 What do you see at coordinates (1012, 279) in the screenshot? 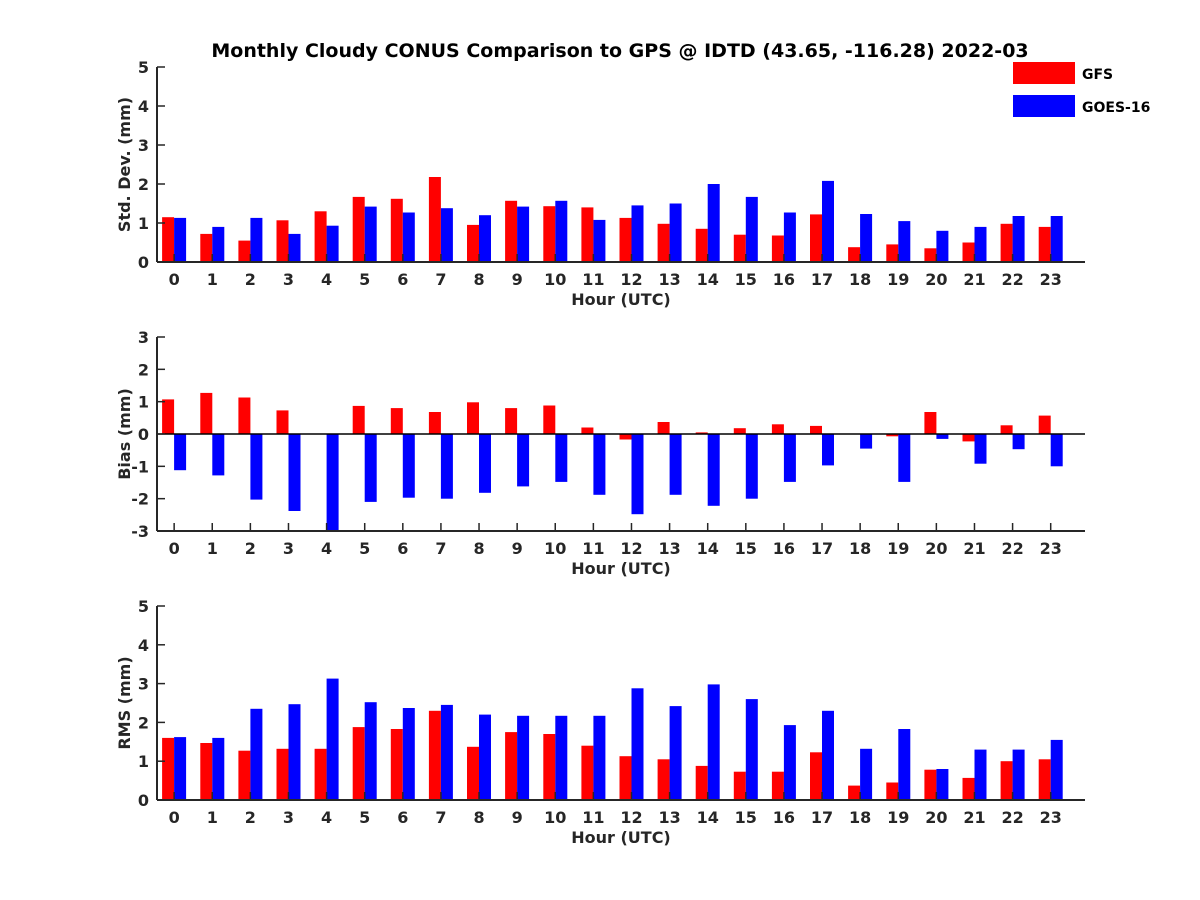
I see `std-dev-xtick-label: 22` at bounding box center [1012, 279].